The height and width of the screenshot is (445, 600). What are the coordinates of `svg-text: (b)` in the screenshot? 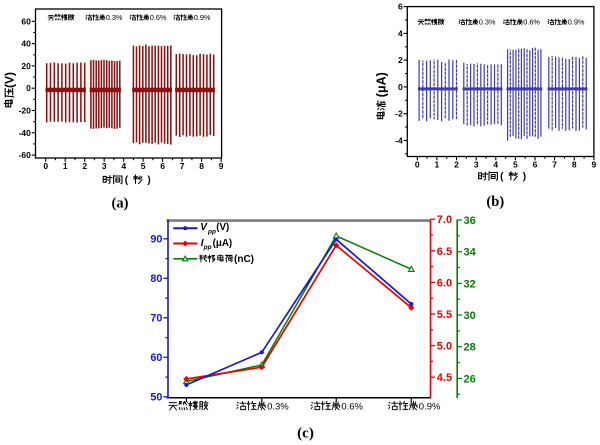 It's located at (495, 202).